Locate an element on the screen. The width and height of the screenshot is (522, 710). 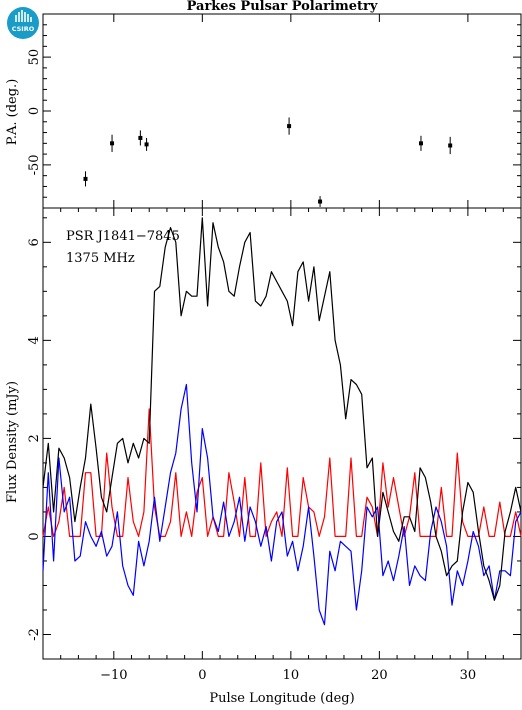
logo-text: CSIRO is located at coordinates (23, 29).